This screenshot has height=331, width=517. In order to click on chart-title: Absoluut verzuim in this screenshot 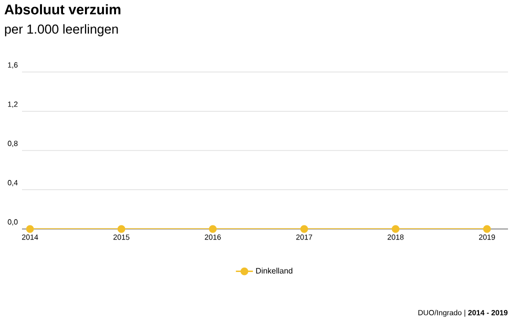, I will do `click(62, 9)`.